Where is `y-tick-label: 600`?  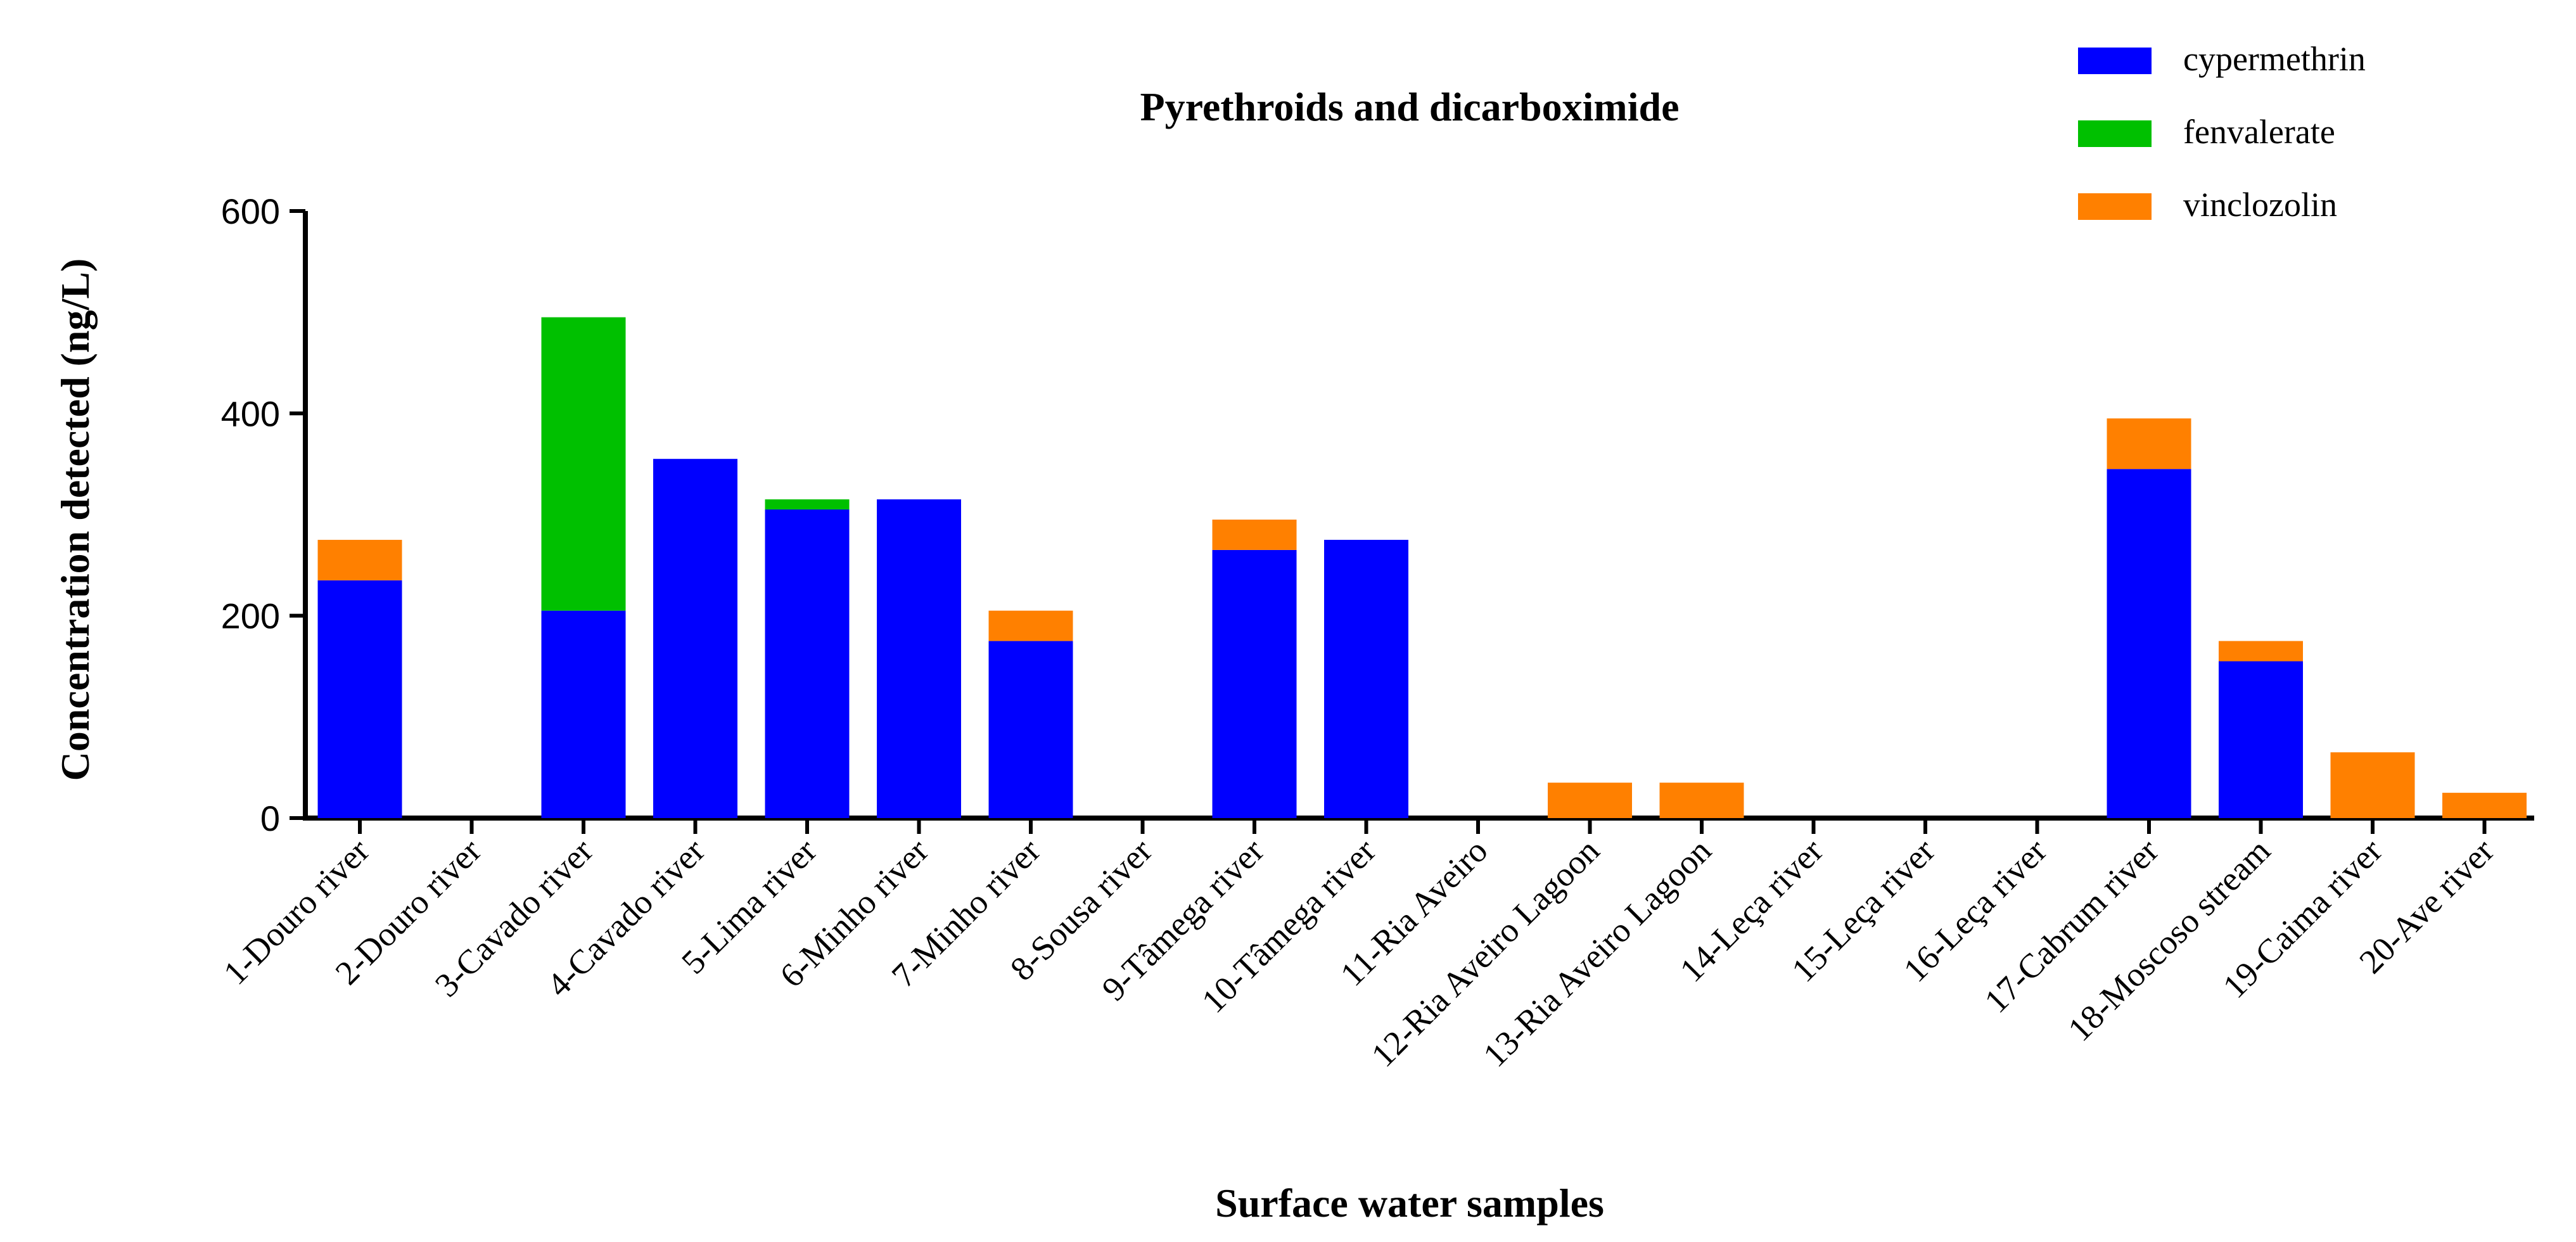 y-tick-label: 600 is located at coordinates (251, 211).